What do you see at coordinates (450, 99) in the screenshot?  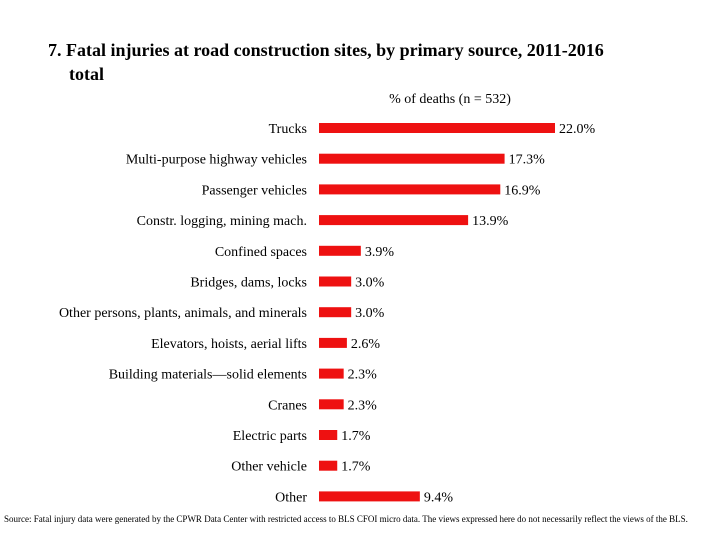 I see `chart-subtitle: % of deaths (n = 532)` at bounding box center [450, 99].